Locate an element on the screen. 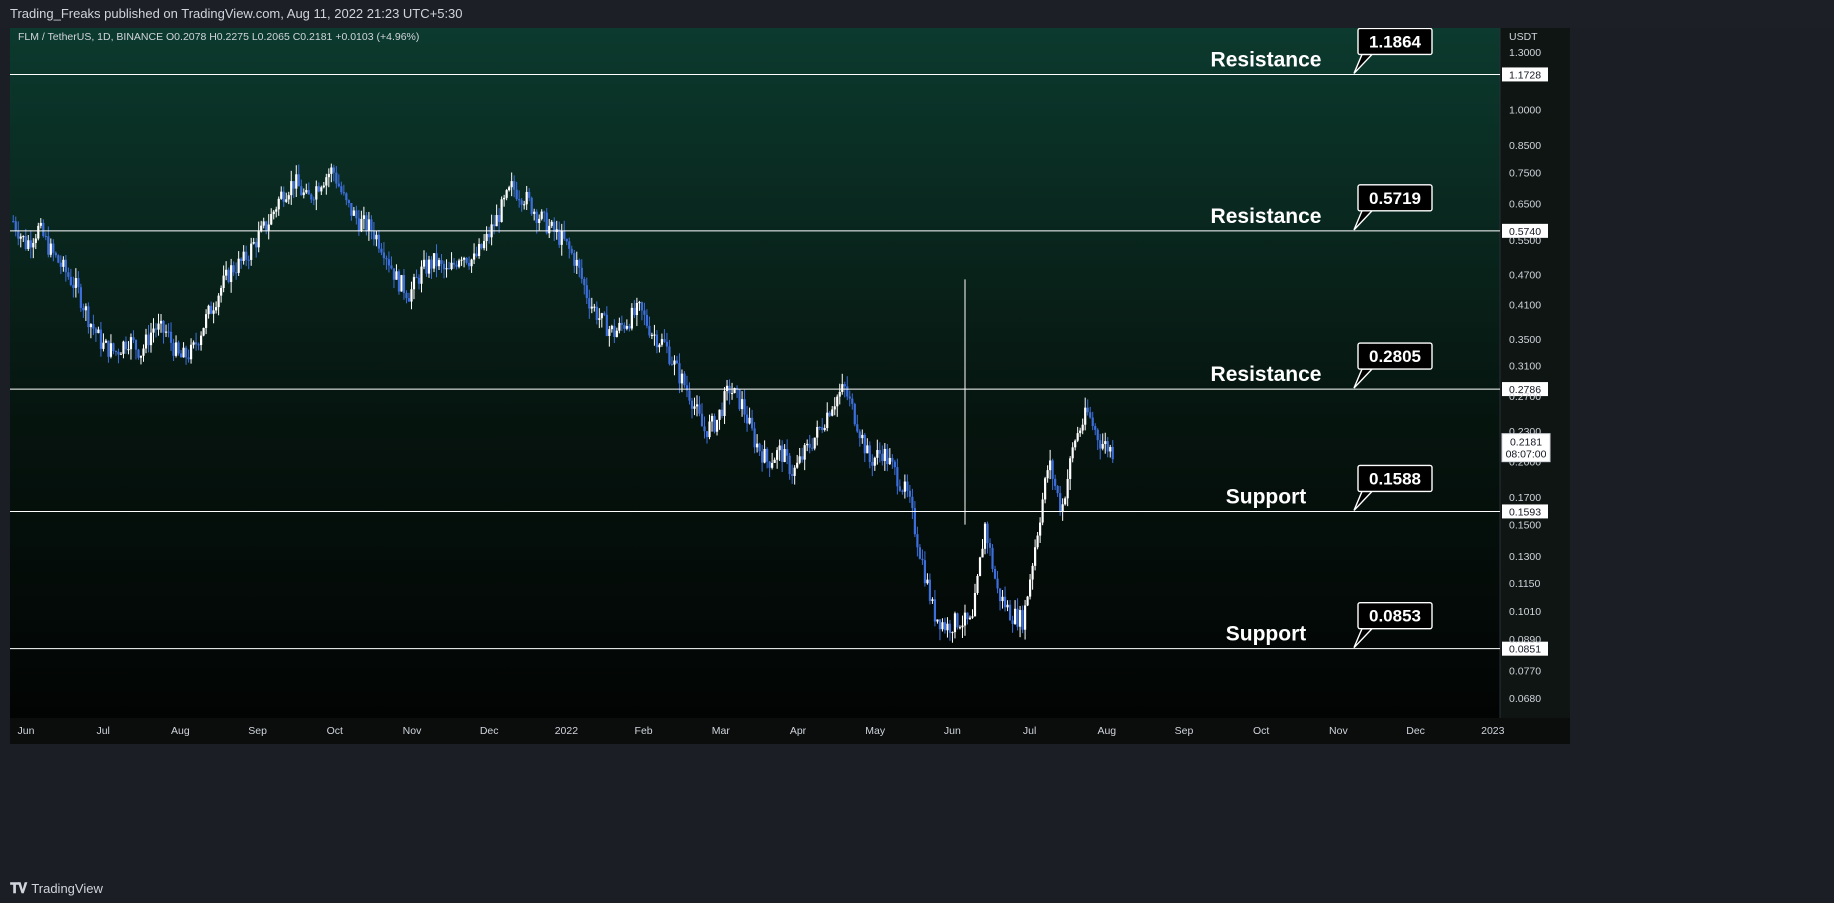  level-callout-value: 0.0853 is located at coordinates (1395, 616).